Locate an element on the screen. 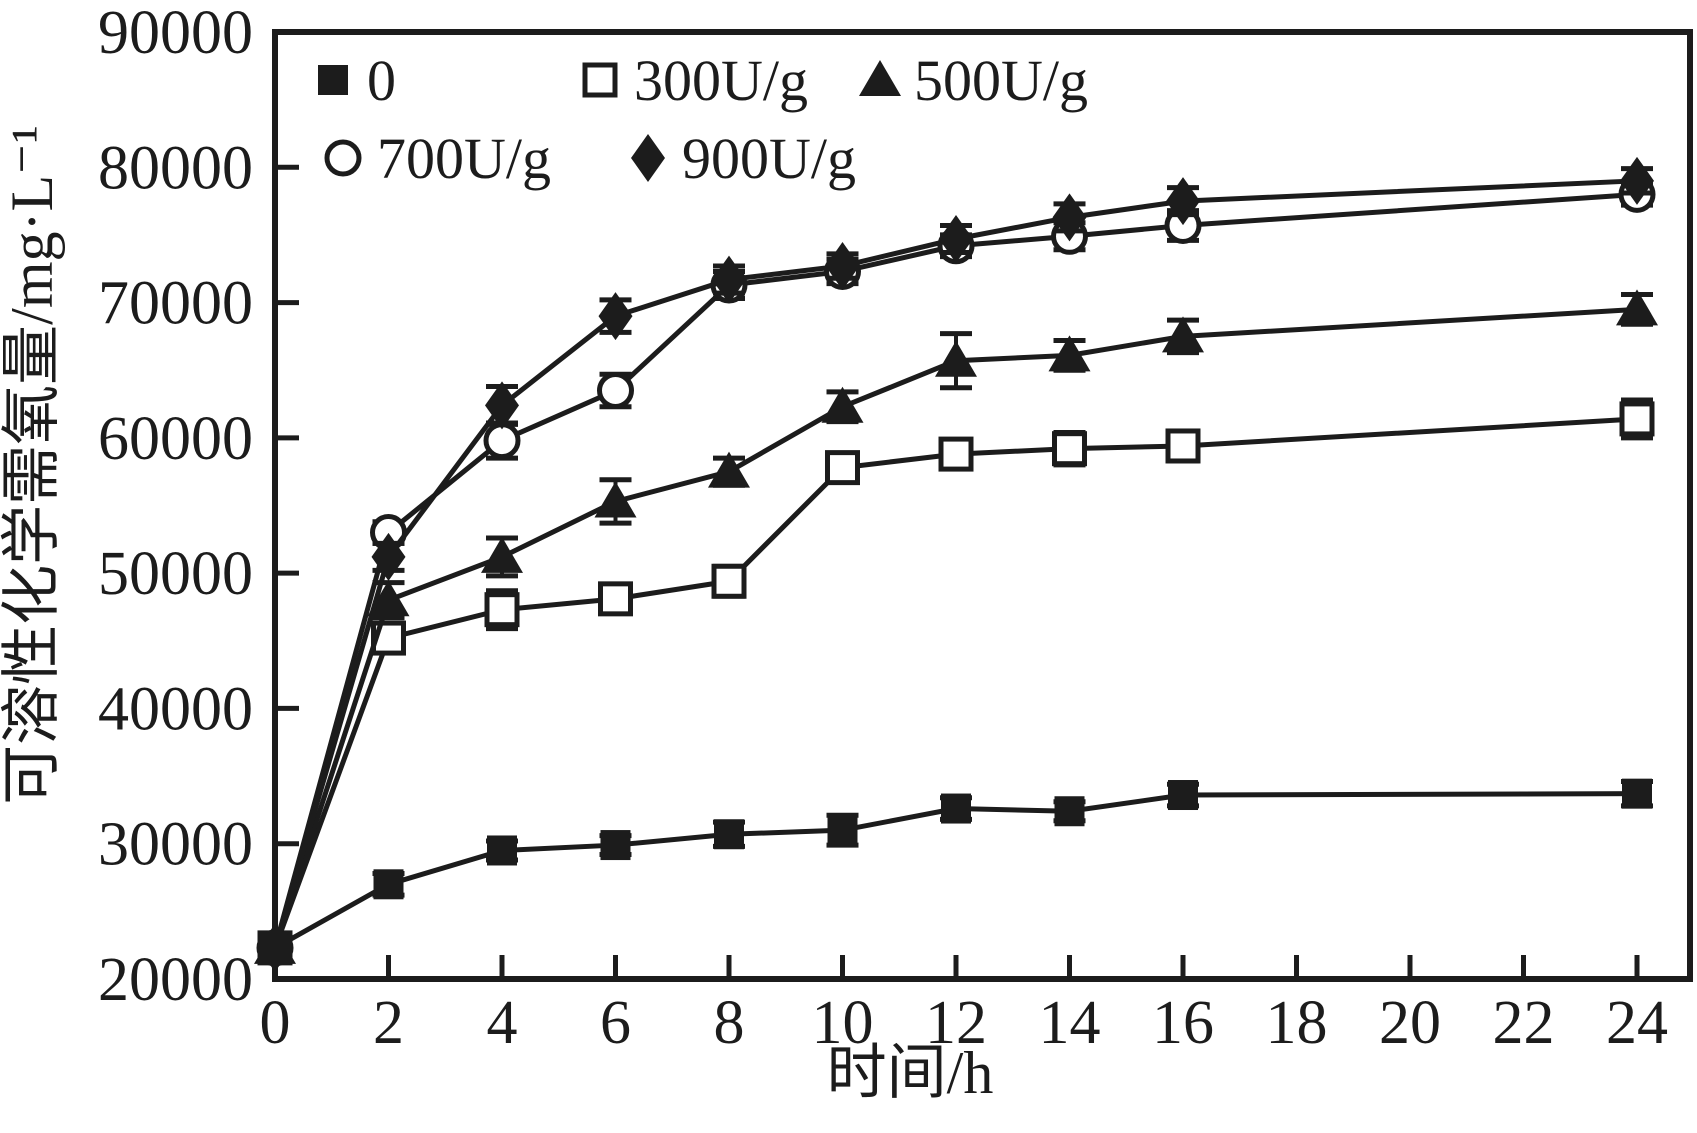 Image resolution: width=1697 pixels, height=1133 pixels. filled-square-legend-icon is located at coordinates (333, 80).